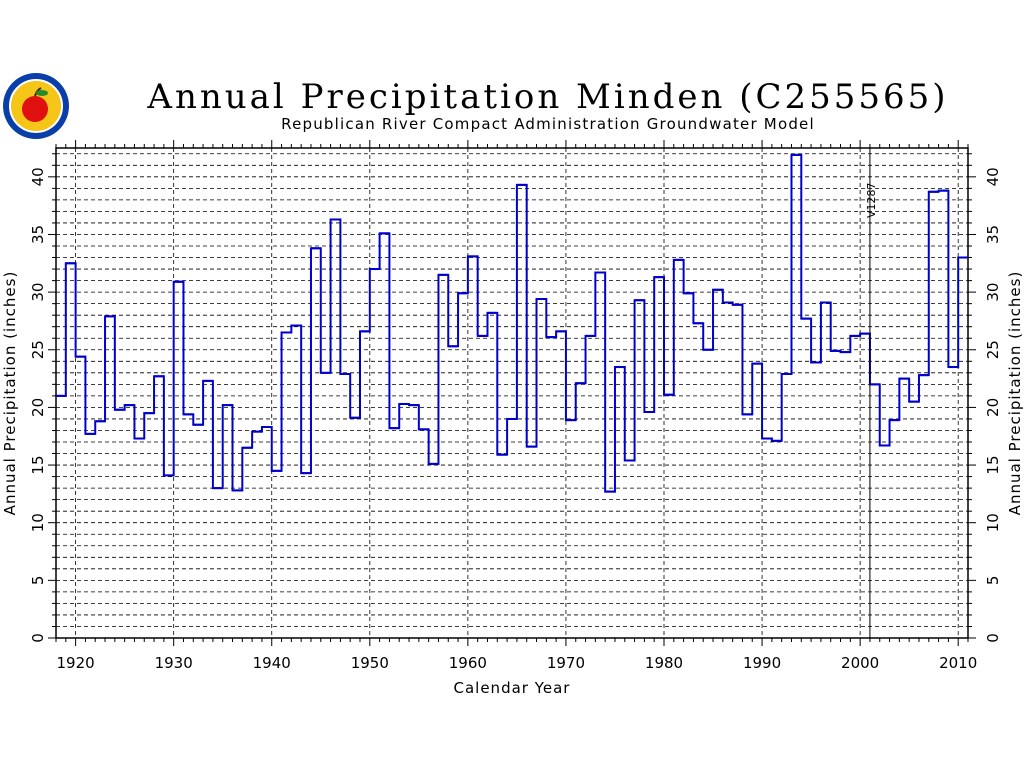 The image size is (1024, 768). Describe the element at coordinates (566, 663) in the screenshot. I see `x-tick-label: 1970` at that location.